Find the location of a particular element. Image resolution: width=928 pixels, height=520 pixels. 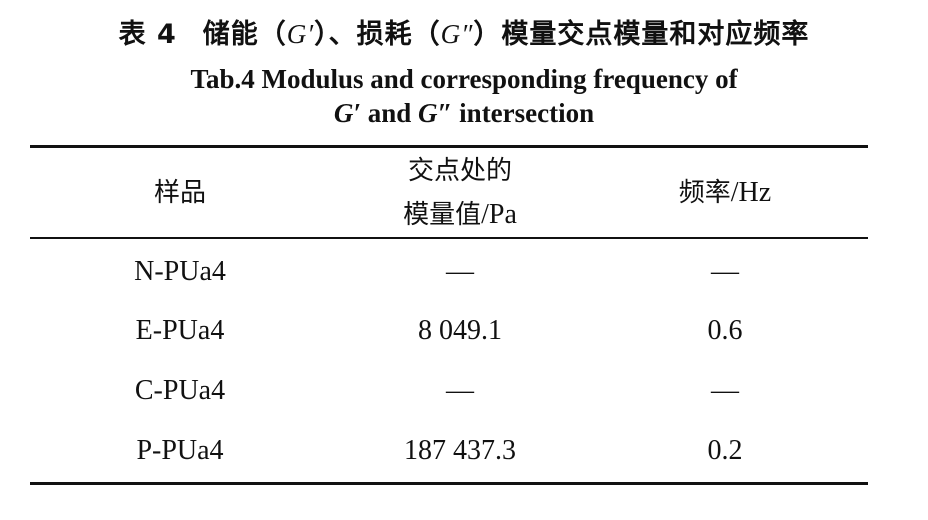

header-frequency: 频率/Hz is located at coordinates (725, 193).